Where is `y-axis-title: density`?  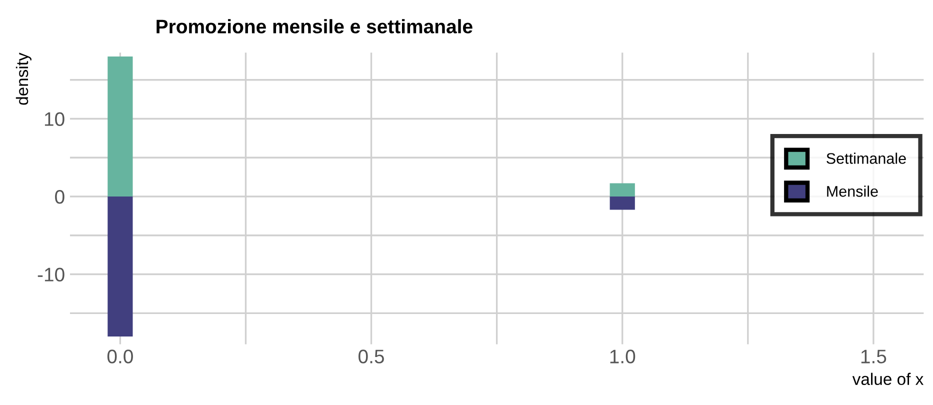 y-axis-title: density is located at coordinates (24, 78).